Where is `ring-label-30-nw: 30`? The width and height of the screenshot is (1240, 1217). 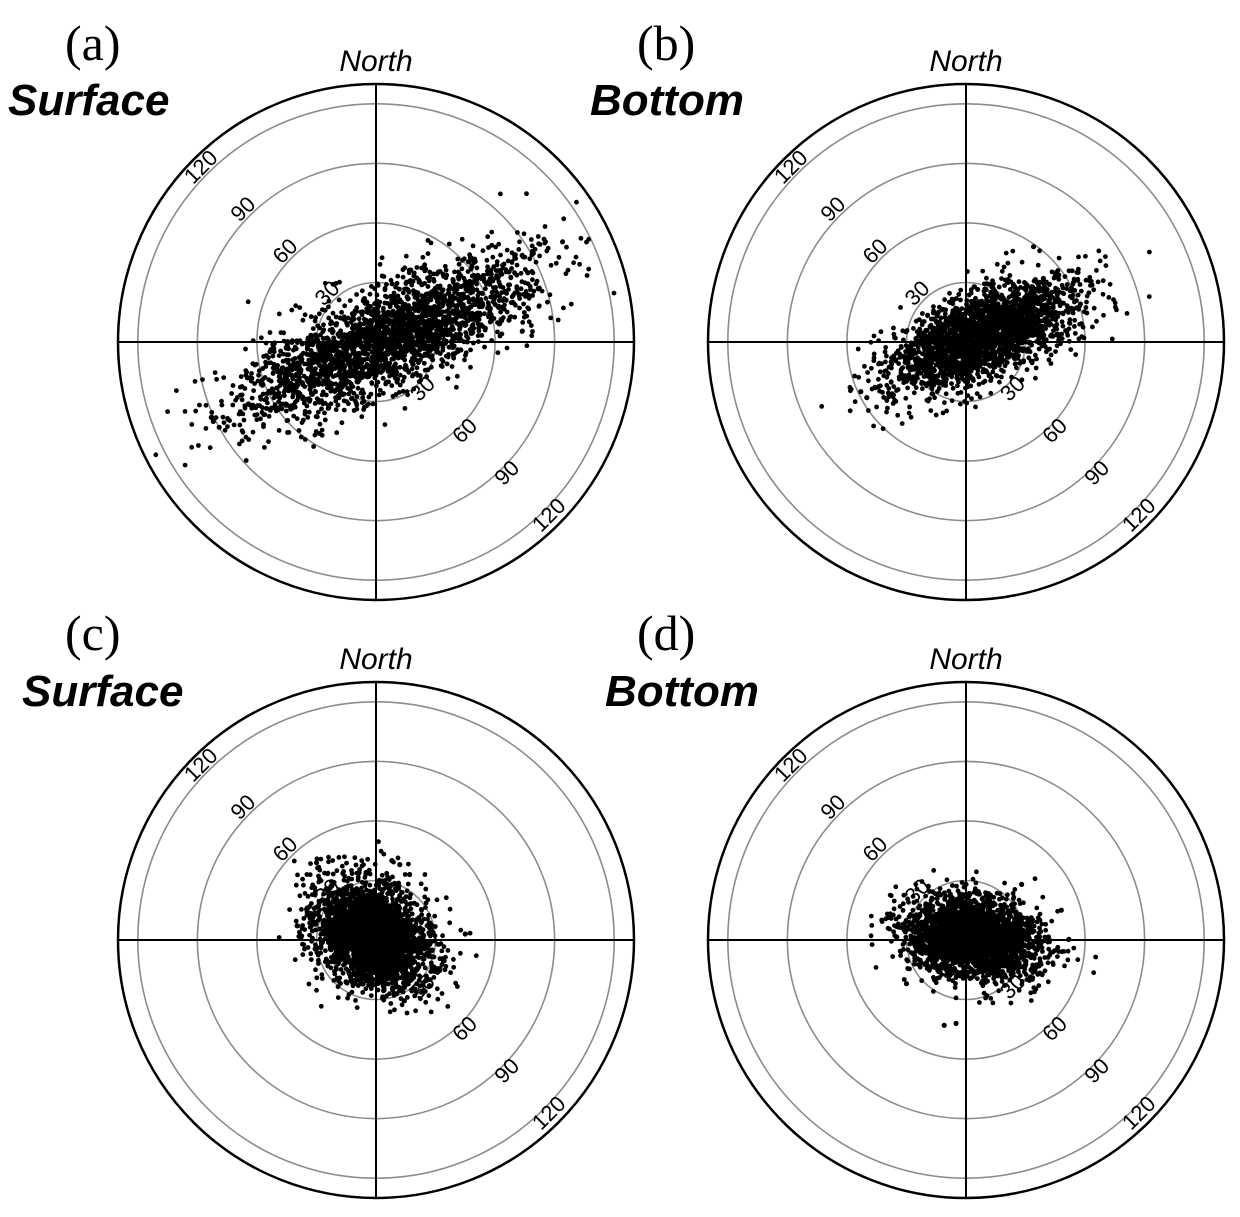 ring-label-30-nw: 30 is located at coordinates (917, 293).